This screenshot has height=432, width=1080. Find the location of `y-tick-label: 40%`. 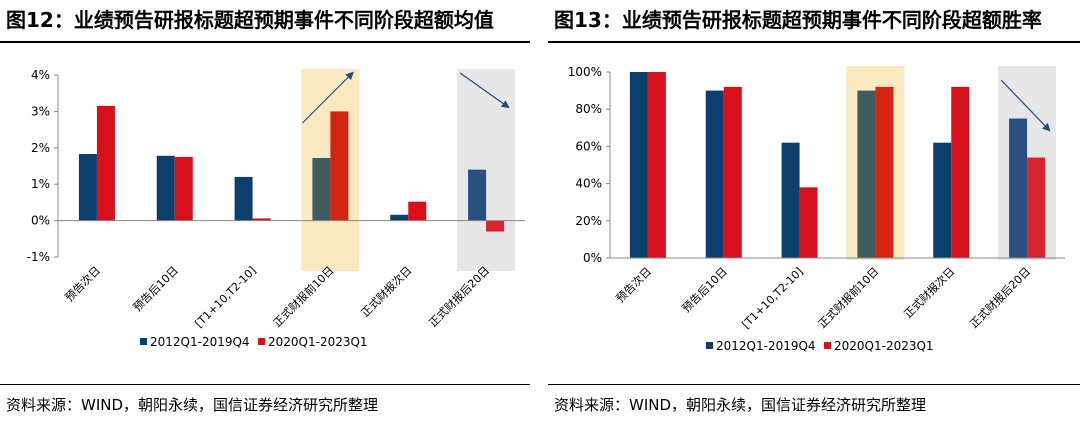

y-tick-label: 40% is located at coordinates (588, 184).